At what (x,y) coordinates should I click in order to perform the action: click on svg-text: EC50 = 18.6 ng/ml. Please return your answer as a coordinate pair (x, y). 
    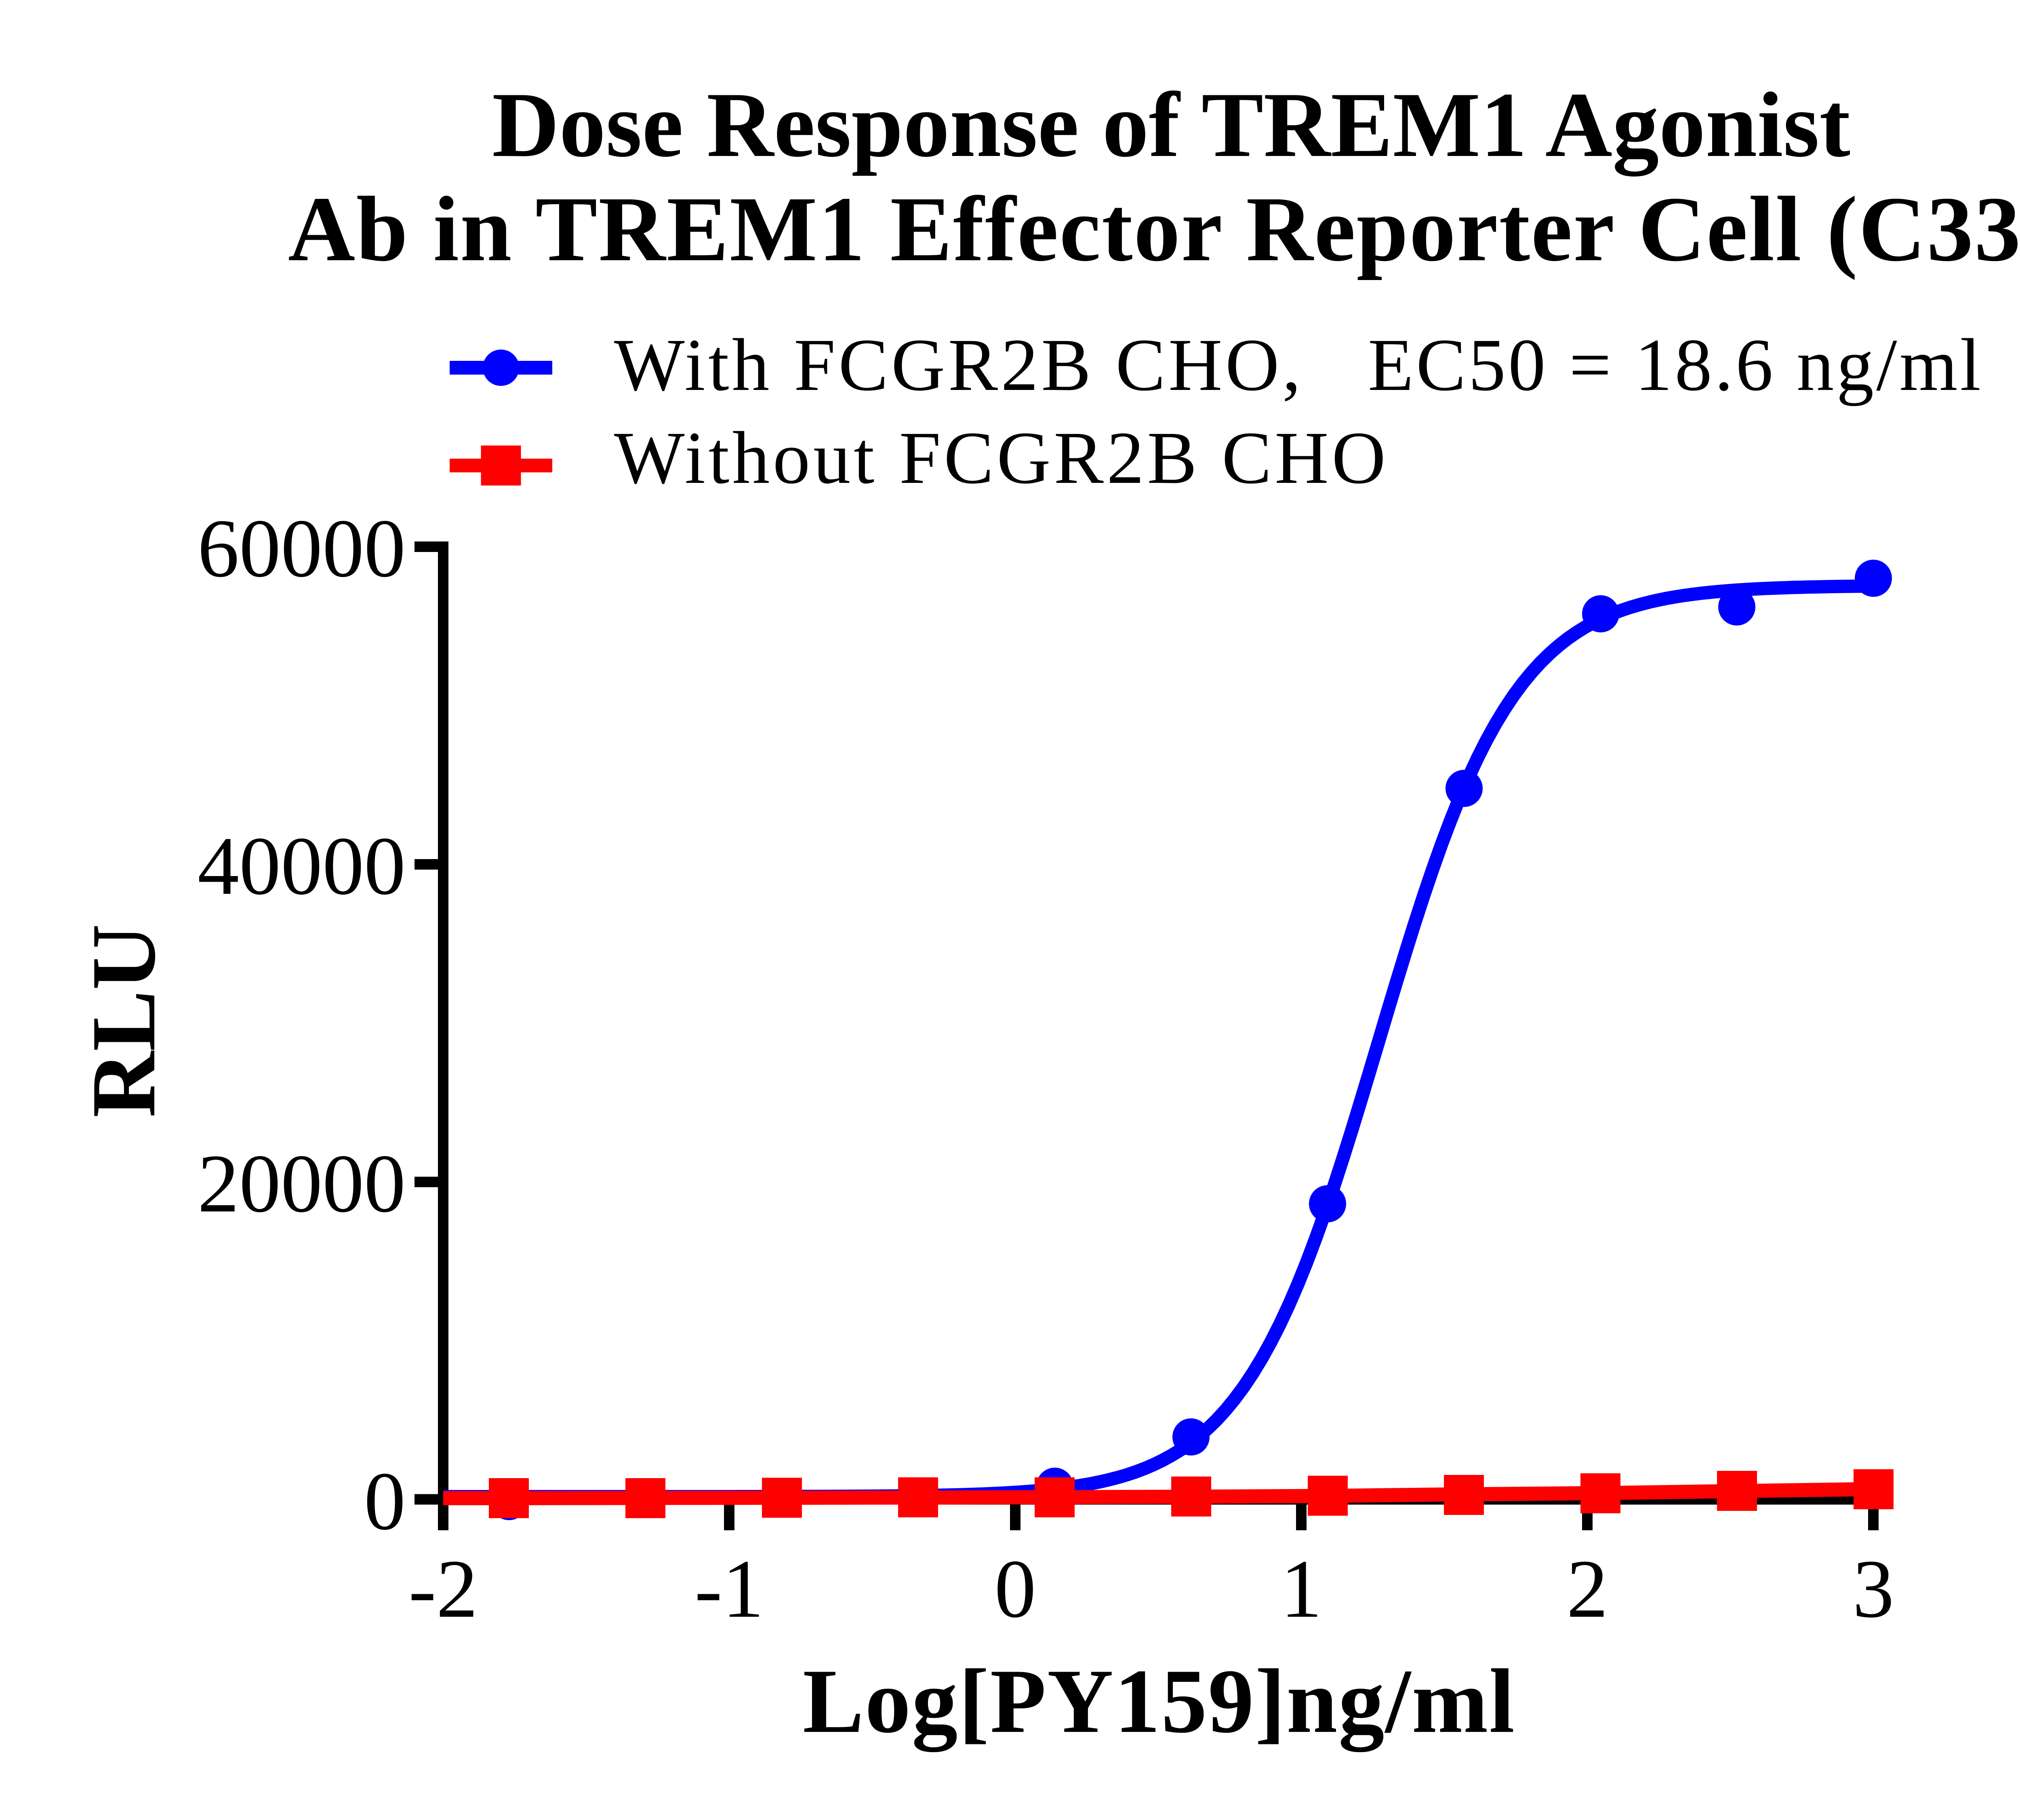
    Looking at the image, I should click on (1675, 365).